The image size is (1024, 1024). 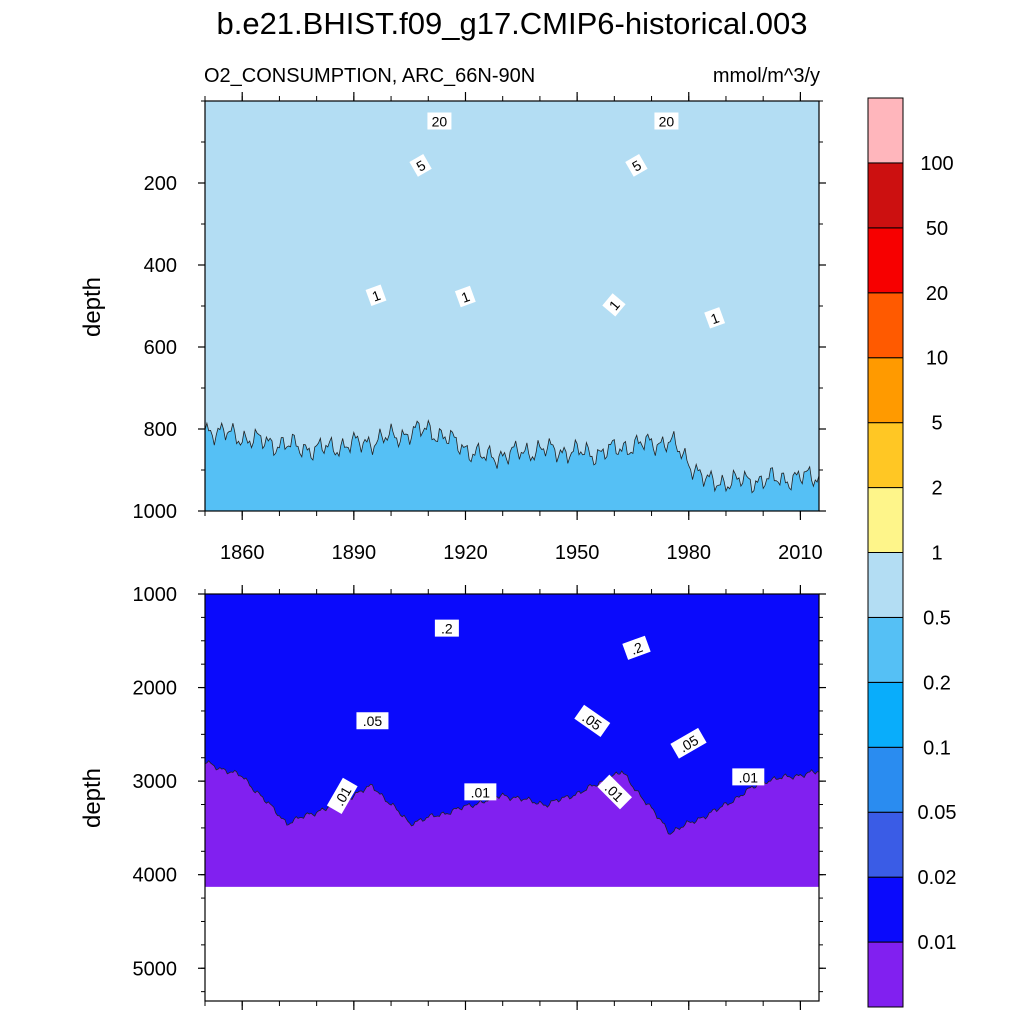 What do you see at coordinates (937, 813) in the screenshot?
I see `colorbar-label: 0.05` at bounding box center [937, 813].